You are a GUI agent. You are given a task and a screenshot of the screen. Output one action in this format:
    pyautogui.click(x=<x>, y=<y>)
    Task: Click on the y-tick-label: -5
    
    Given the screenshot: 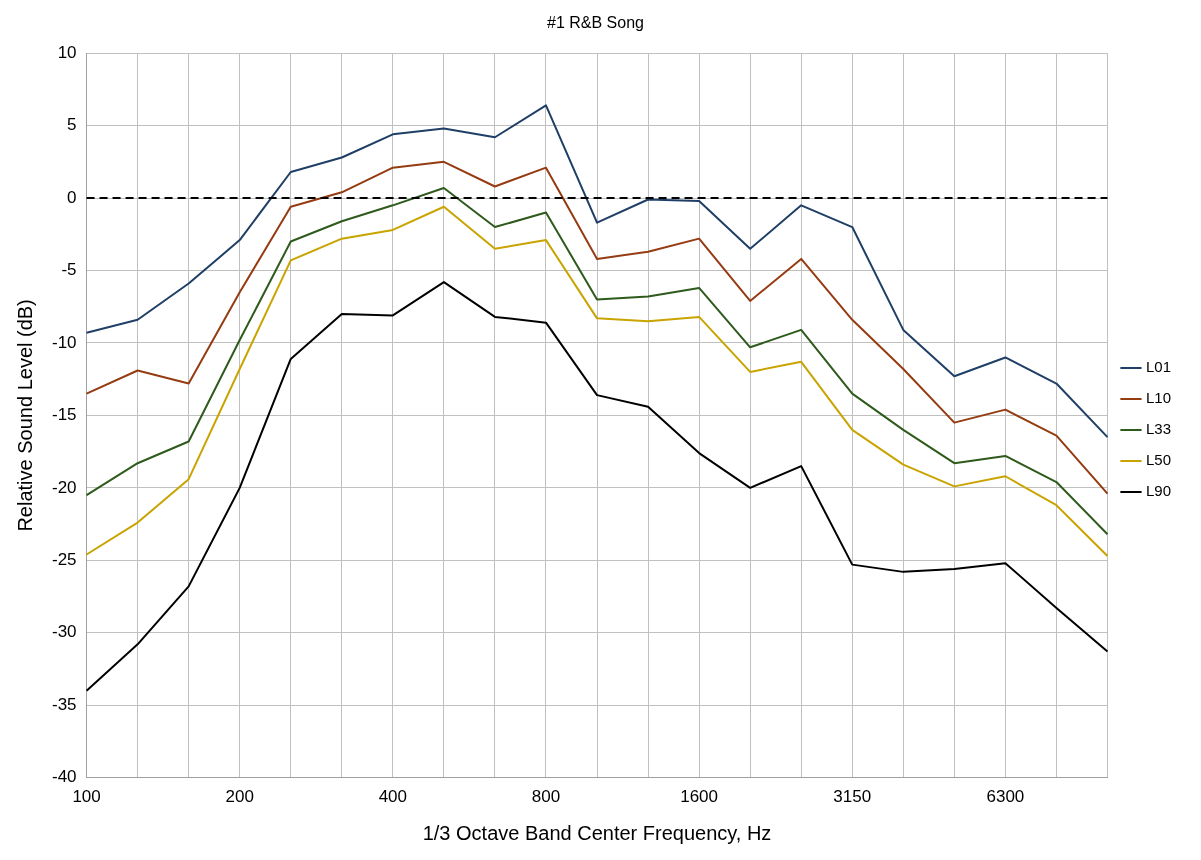 What is the action you would take?
    pyautogui.click(x=69, y=270)
    